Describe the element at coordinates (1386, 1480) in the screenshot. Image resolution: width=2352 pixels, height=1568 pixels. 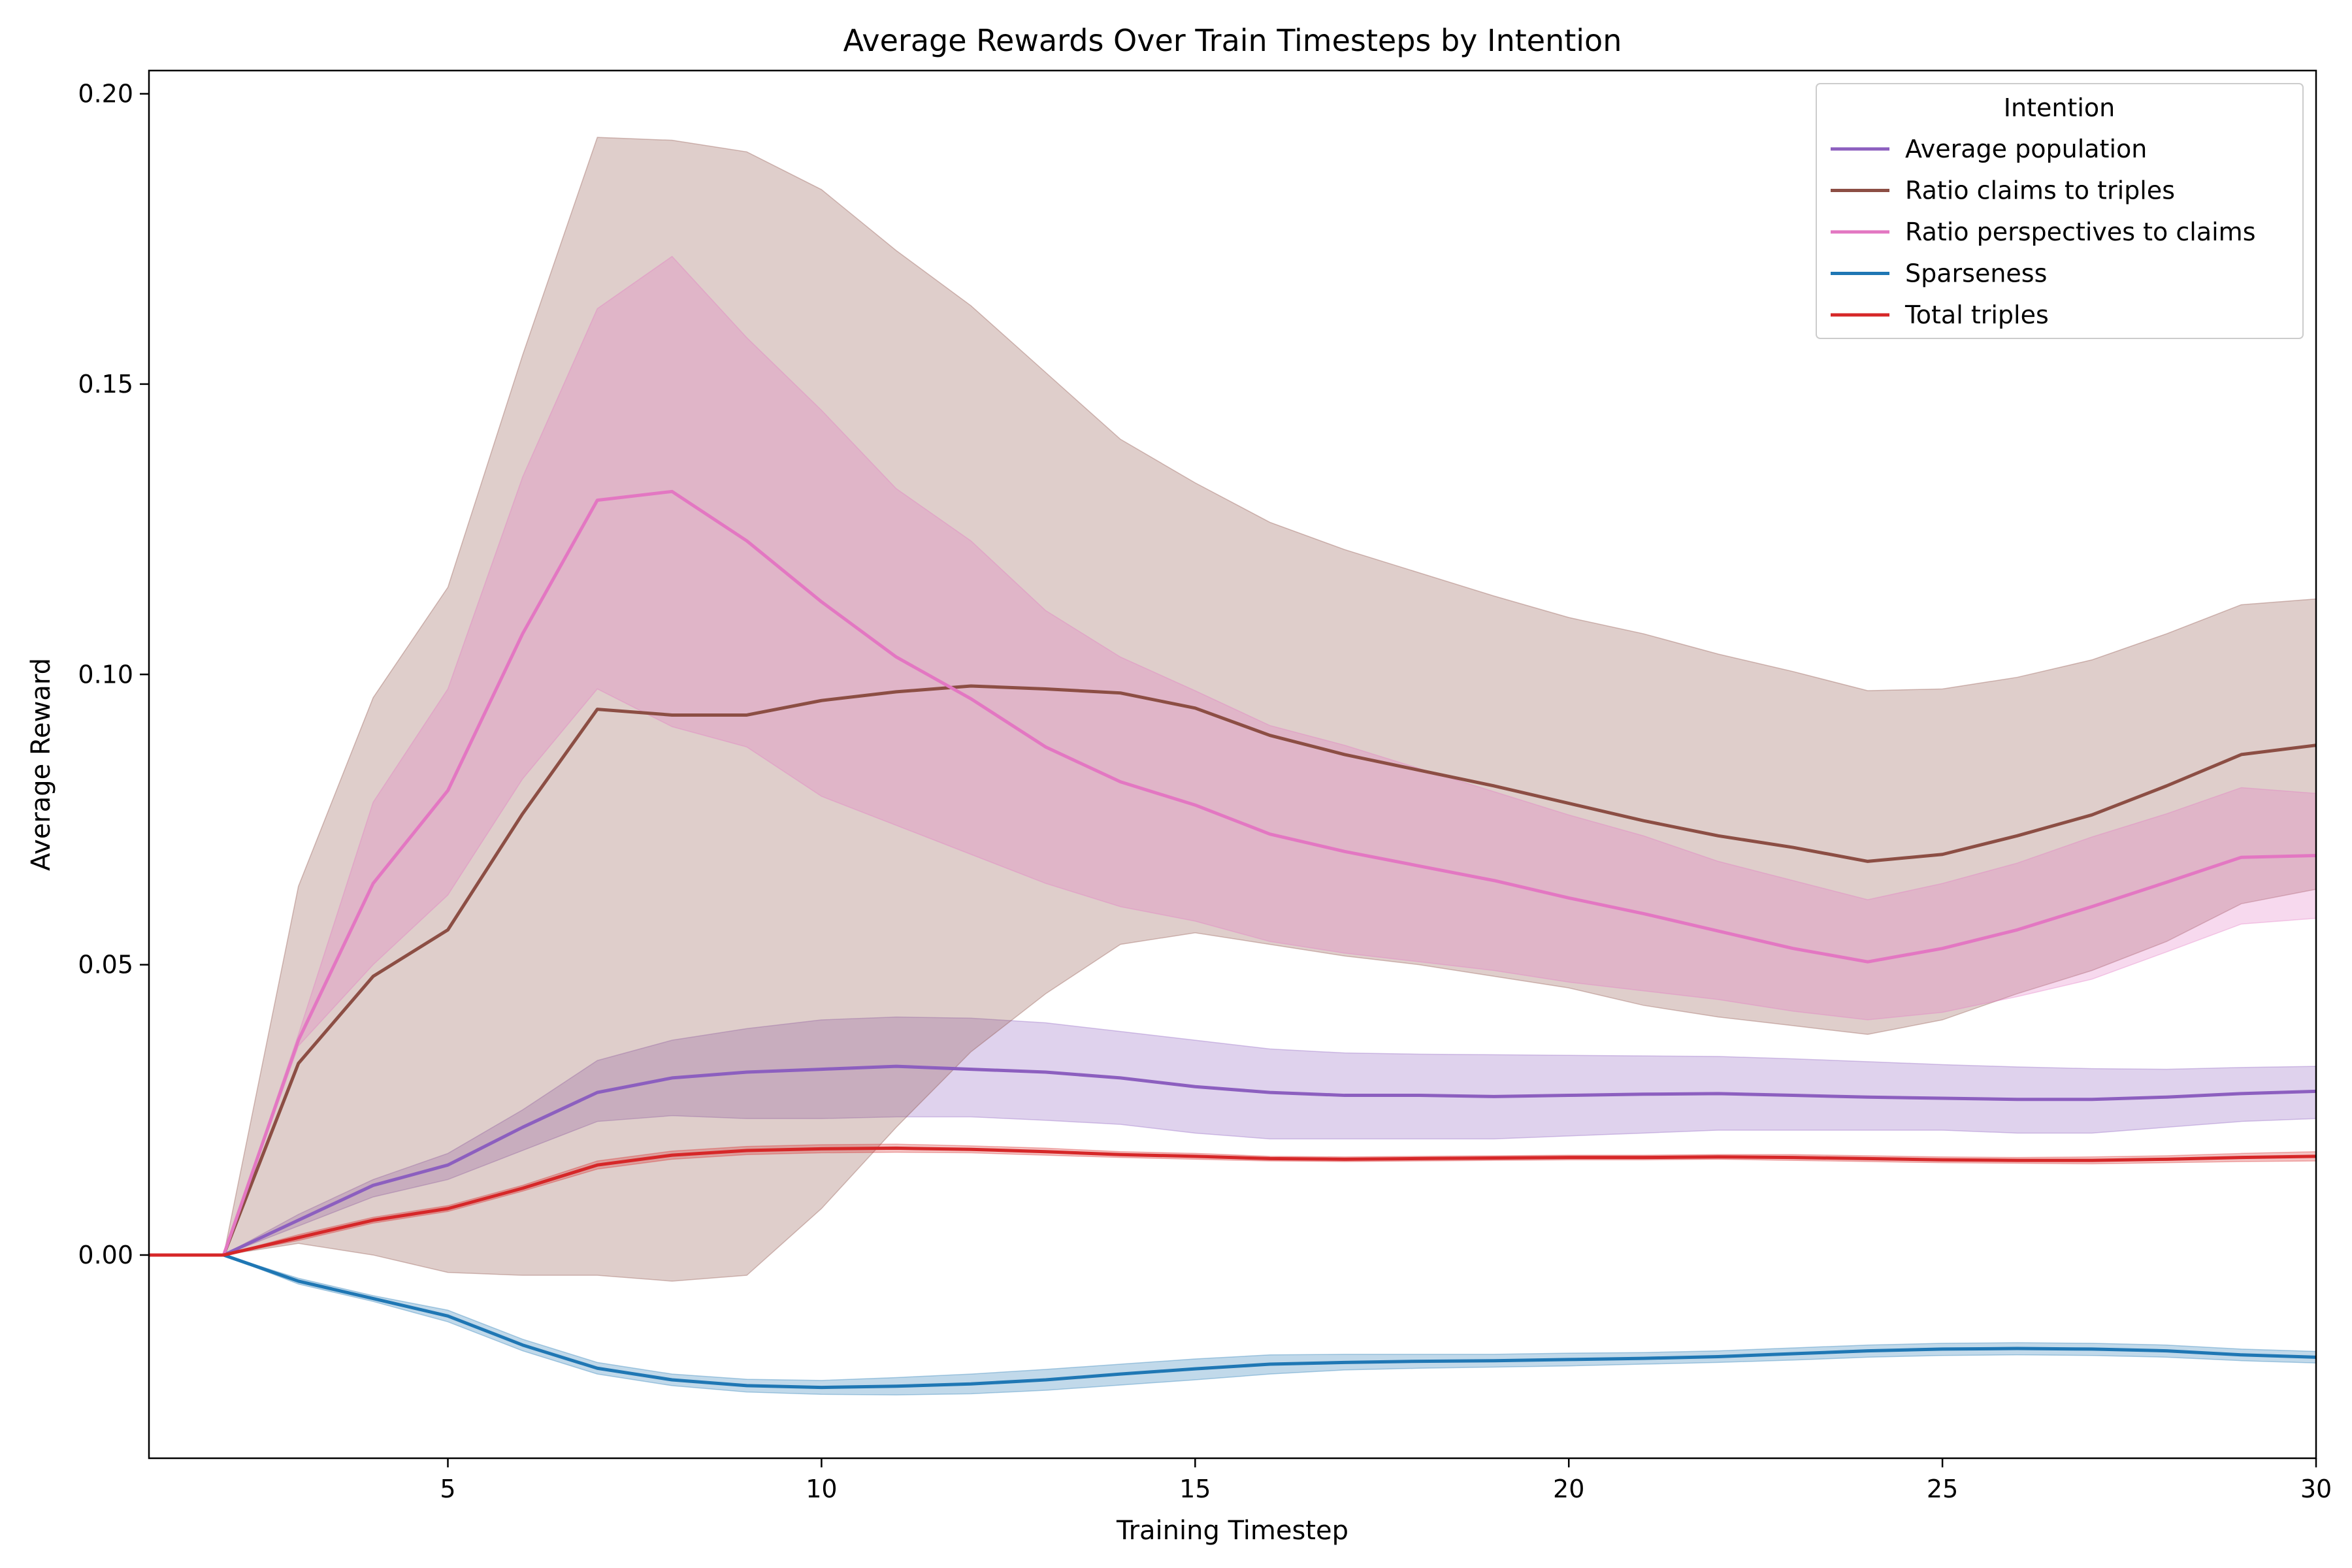
I see `x-axis-ticks: 5 10 15 20 25 30` at that location.